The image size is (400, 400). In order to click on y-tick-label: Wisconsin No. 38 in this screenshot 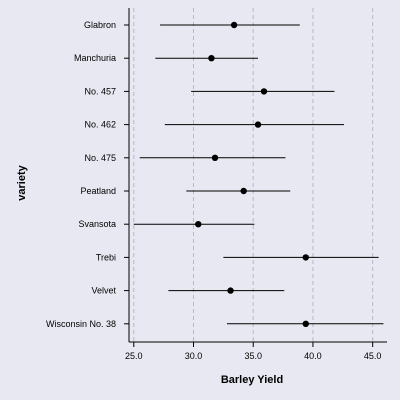, I will do `click(81, 324)`.